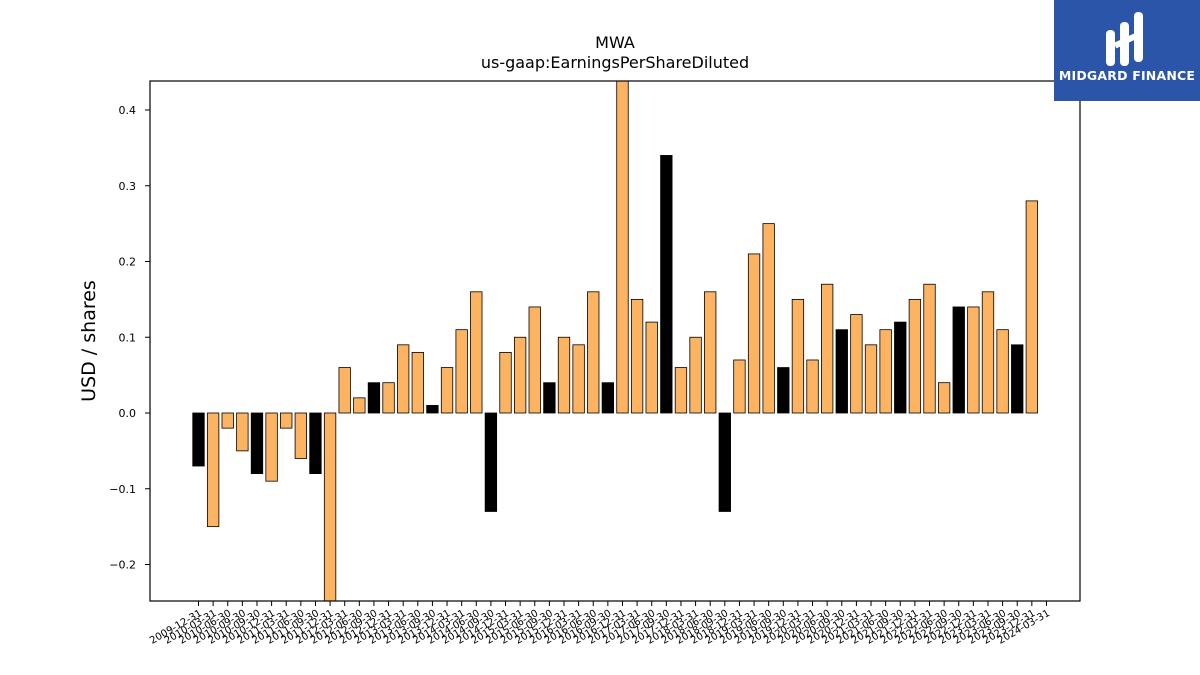 This screenshot has height=675, width=1200. Describe the element at coordinates (615, 42) in the screenshot. I see `chart-title: MWA` at that location.